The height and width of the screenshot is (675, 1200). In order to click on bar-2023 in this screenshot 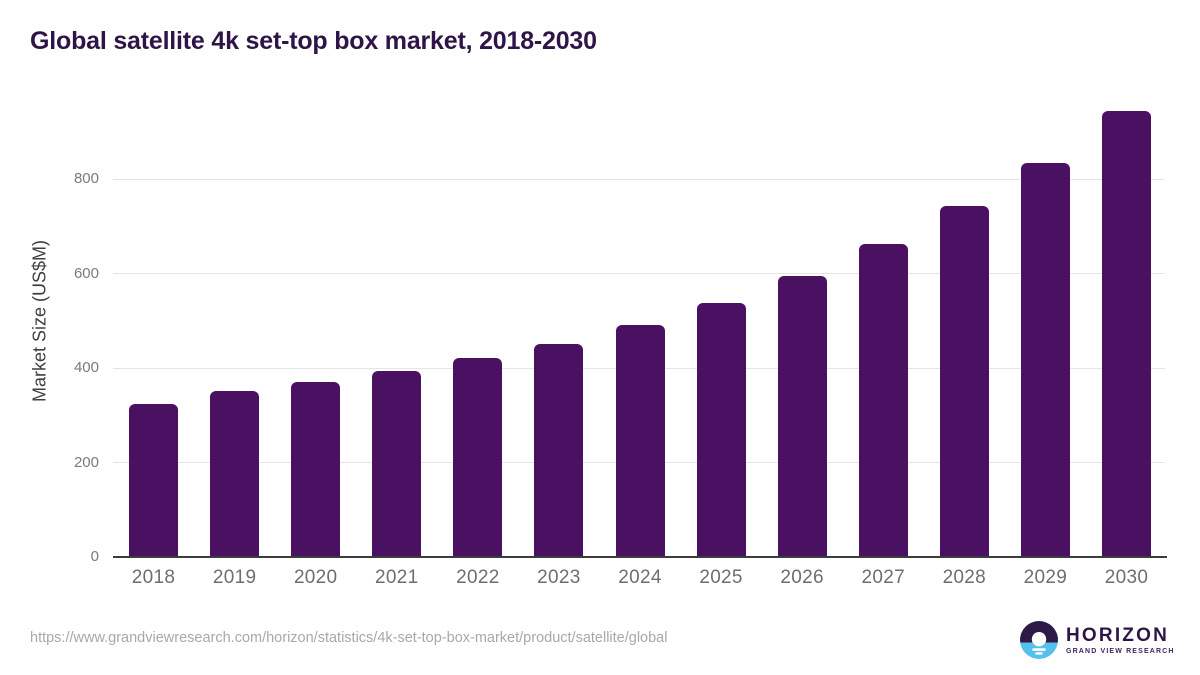, I will do `click(559, 450)`.